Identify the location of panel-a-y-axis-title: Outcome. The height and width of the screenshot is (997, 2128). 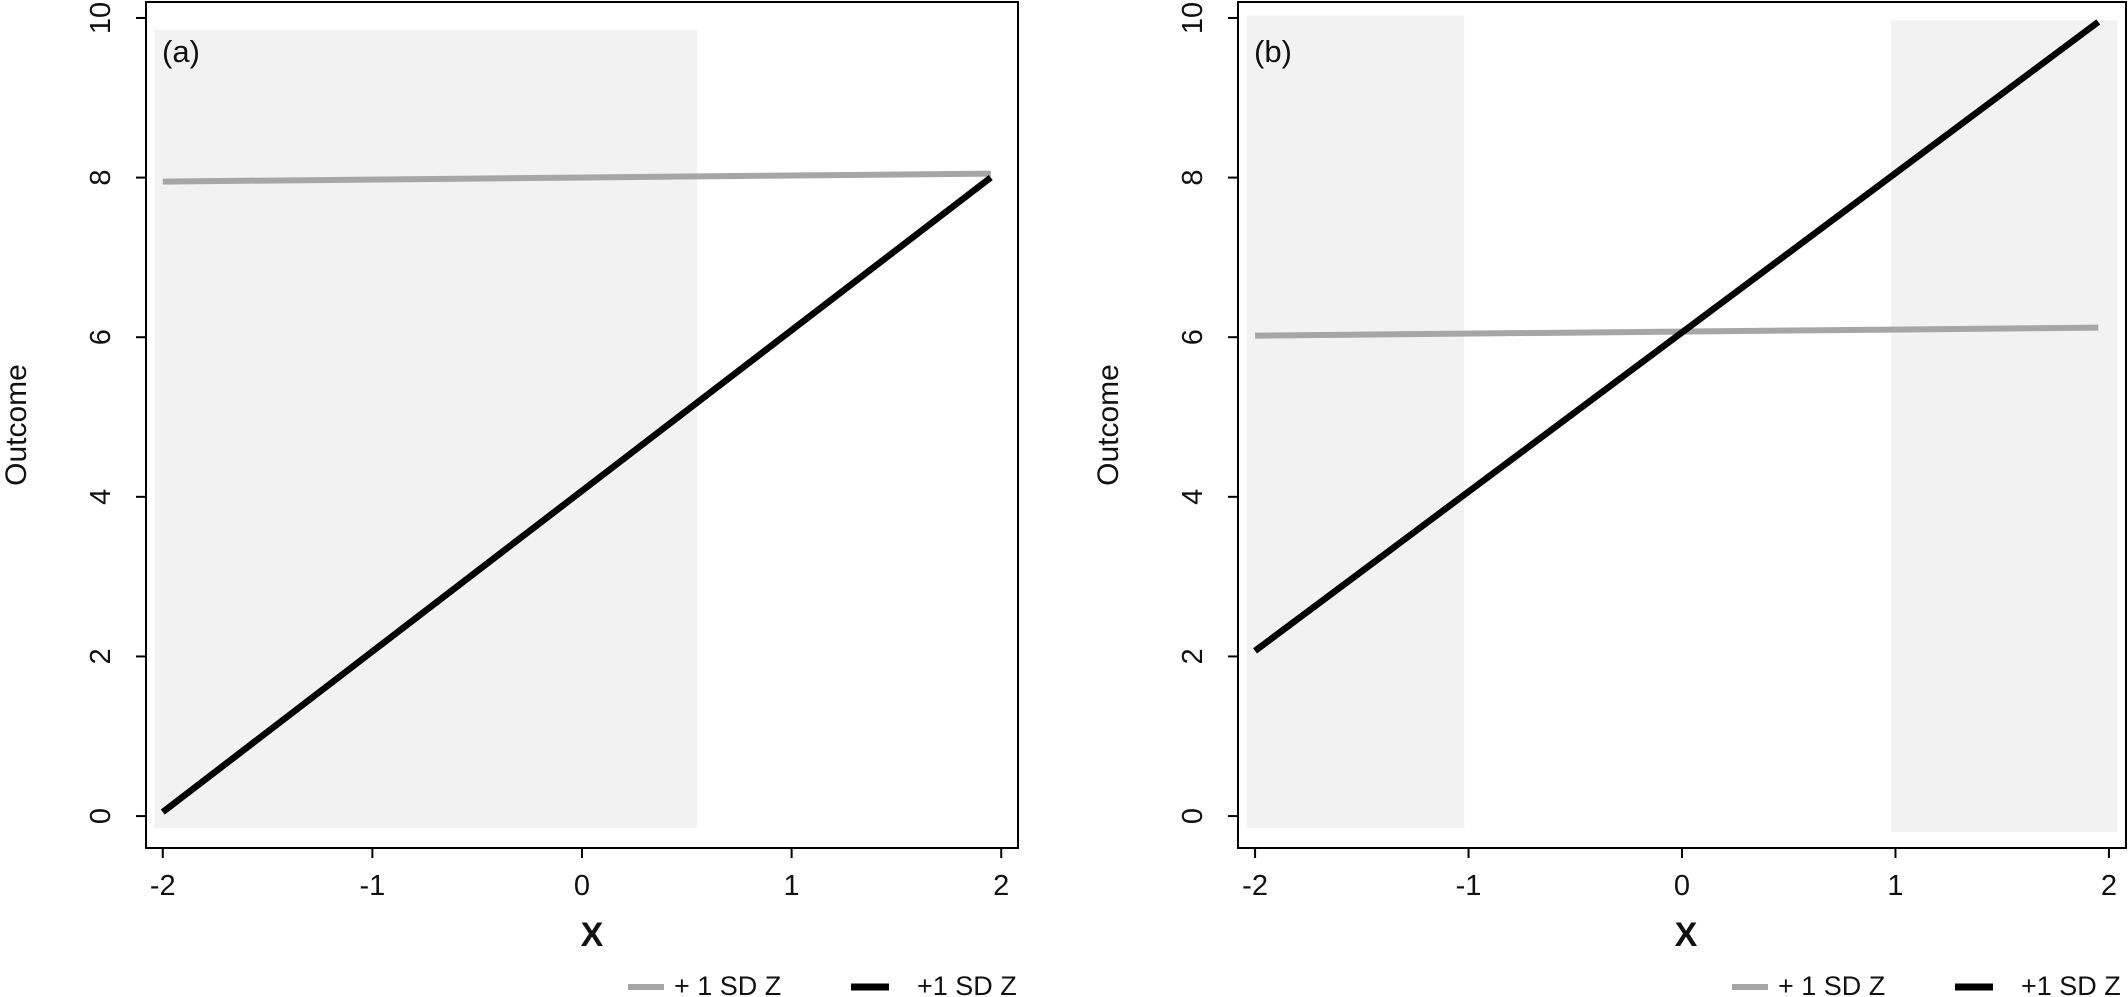
(16, 425).